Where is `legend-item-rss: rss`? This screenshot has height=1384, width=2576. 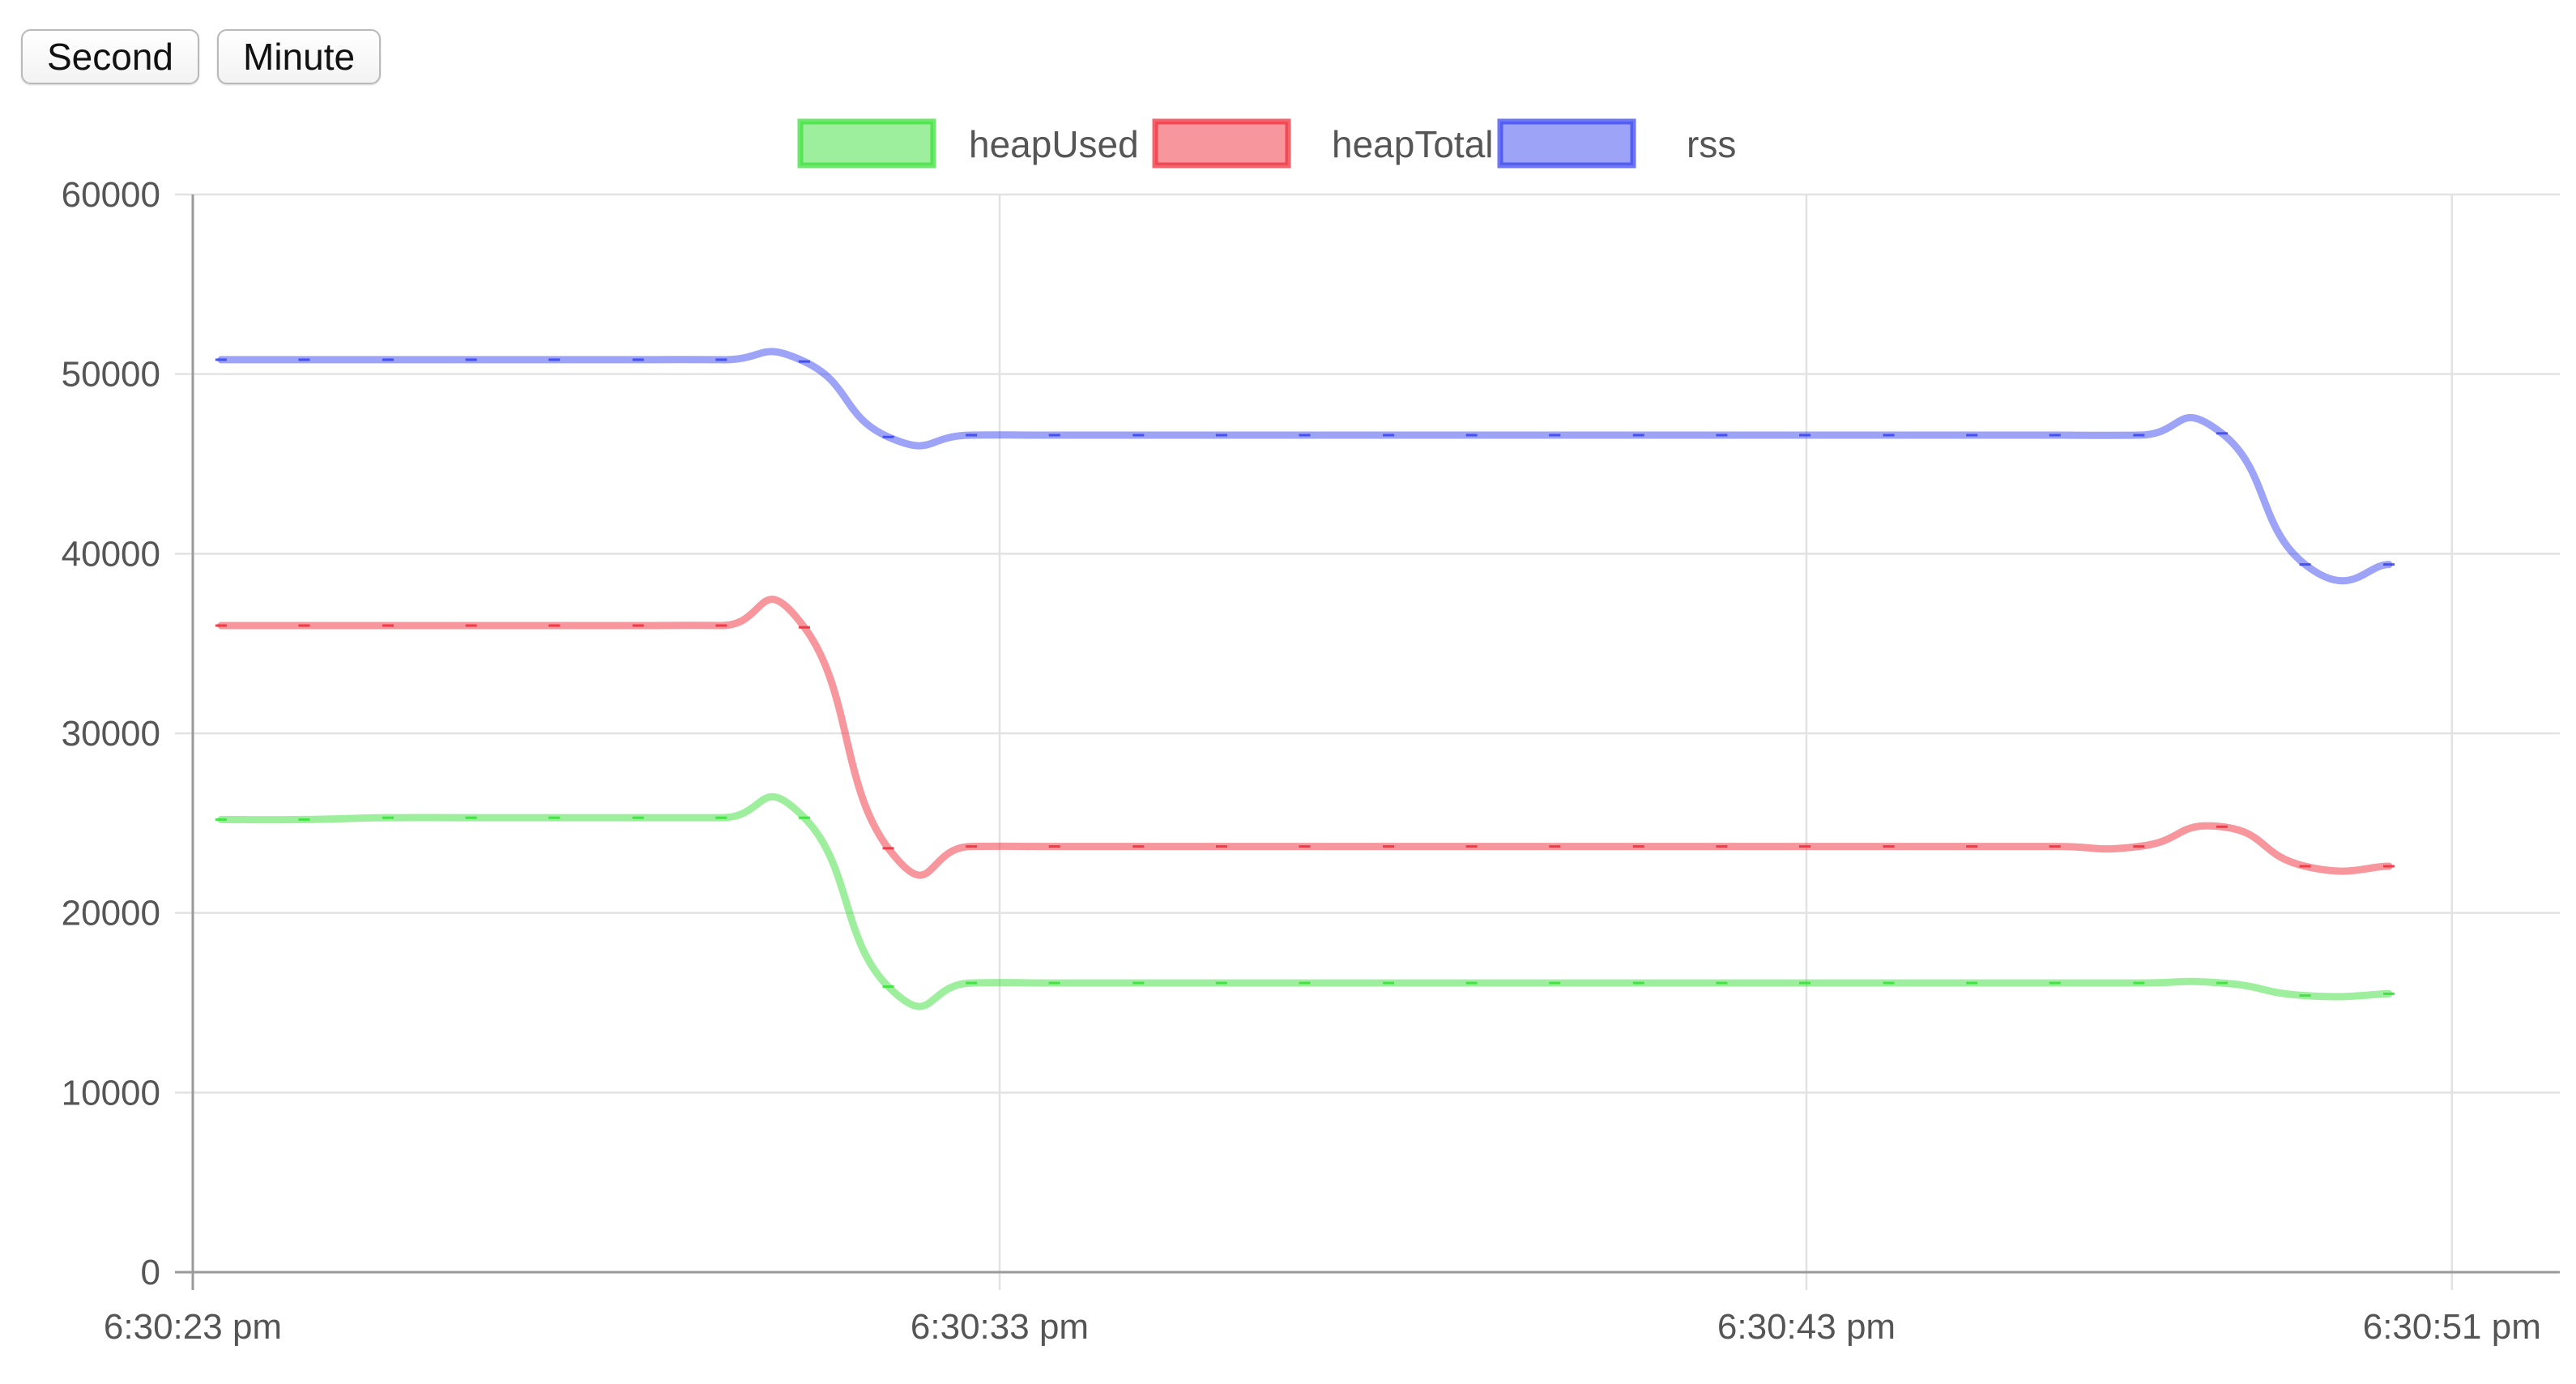
legend-item-rss: rss is located at coordinates (1617, 143).